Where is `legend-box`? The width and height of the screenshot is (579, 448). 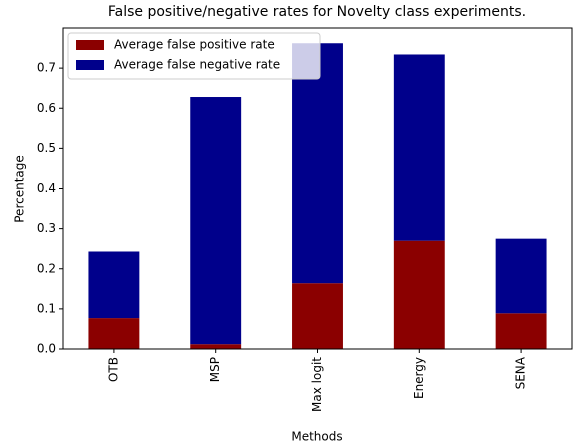 legend-box is located at coordinates (194, 56).